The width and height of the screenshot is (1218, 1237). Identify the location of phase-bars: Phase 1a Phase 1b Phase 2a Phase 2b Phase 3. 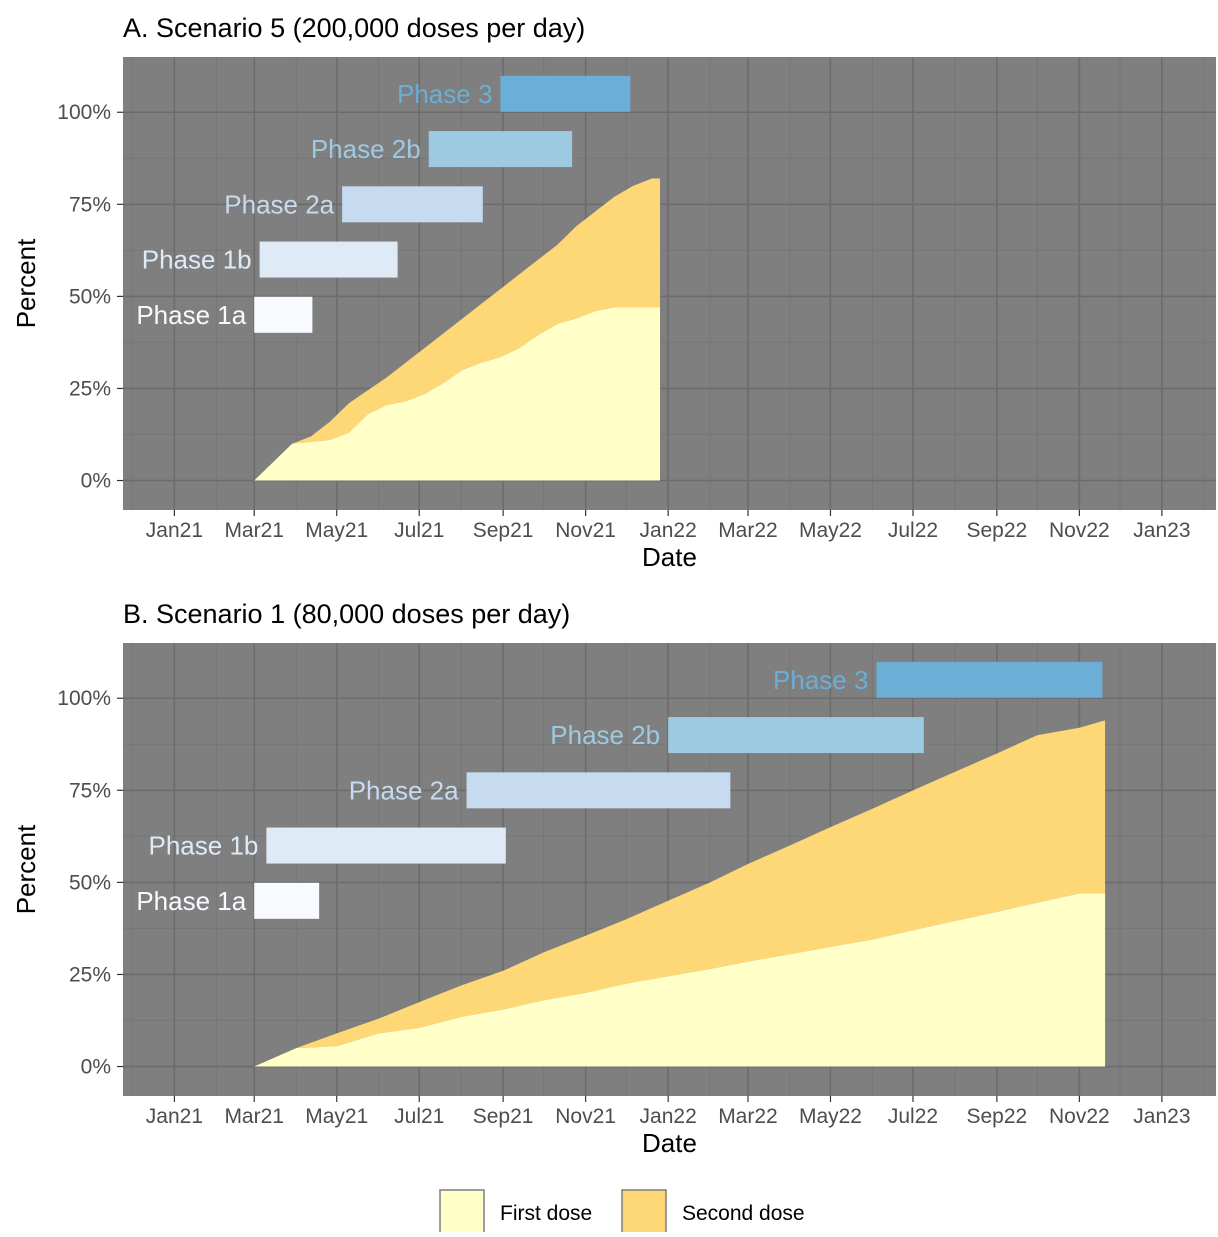
(383, 204).